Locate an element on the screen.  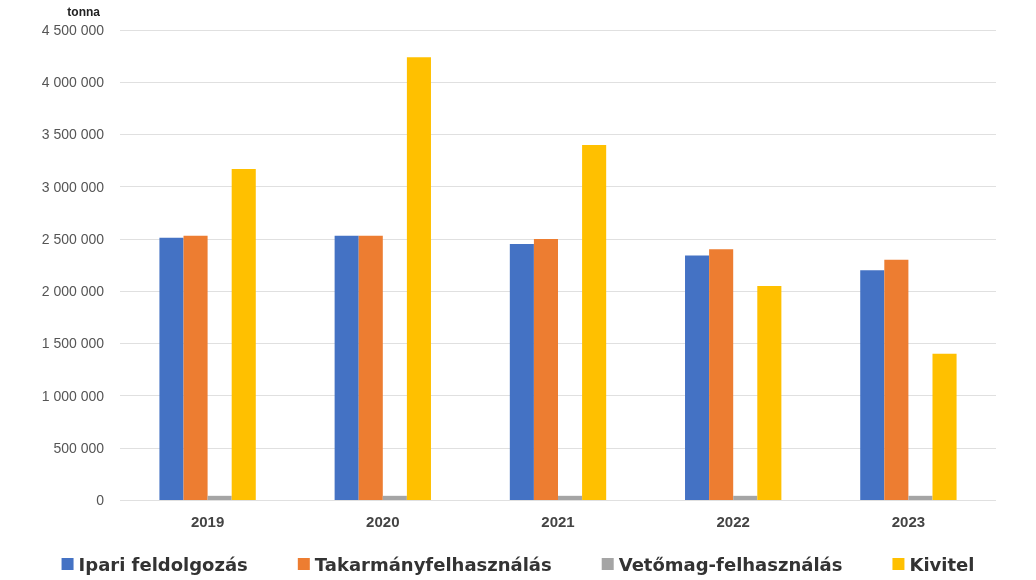
x-tick-label: 2022 is located at coordinates (733, 521).